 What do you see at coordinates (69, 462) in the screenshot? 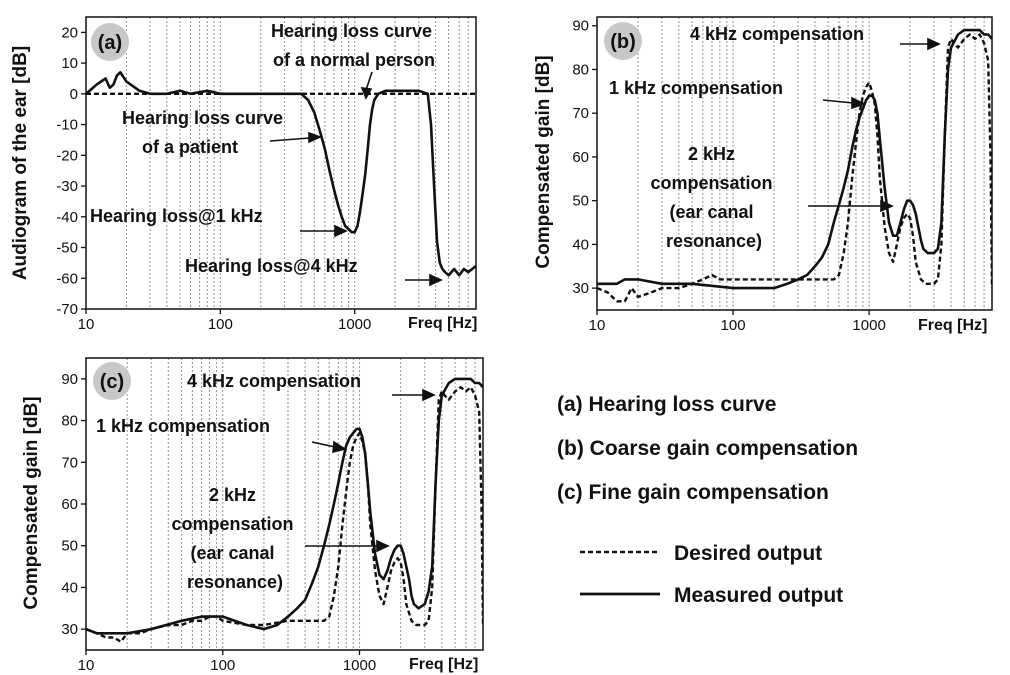
I see `panel-c-ytick-label: 70` at bounding box center [69, 462].